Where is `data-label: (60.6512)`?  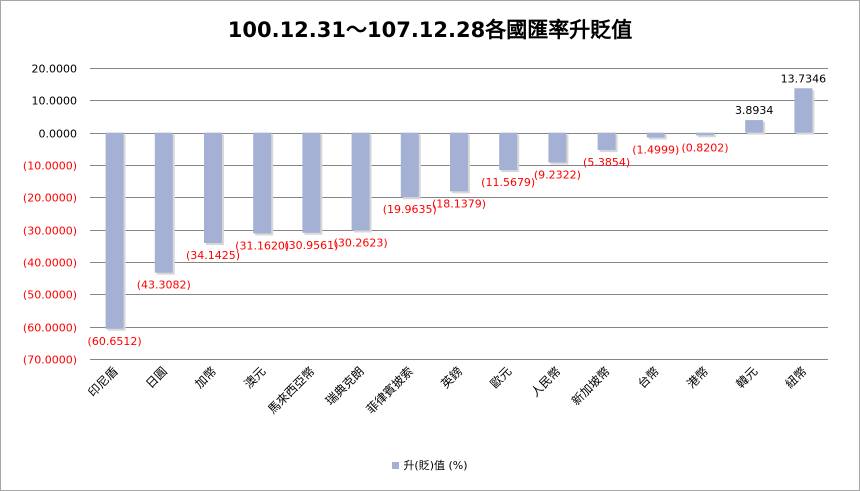
data-label: (60.6512) is located at coordinates (115, 341).